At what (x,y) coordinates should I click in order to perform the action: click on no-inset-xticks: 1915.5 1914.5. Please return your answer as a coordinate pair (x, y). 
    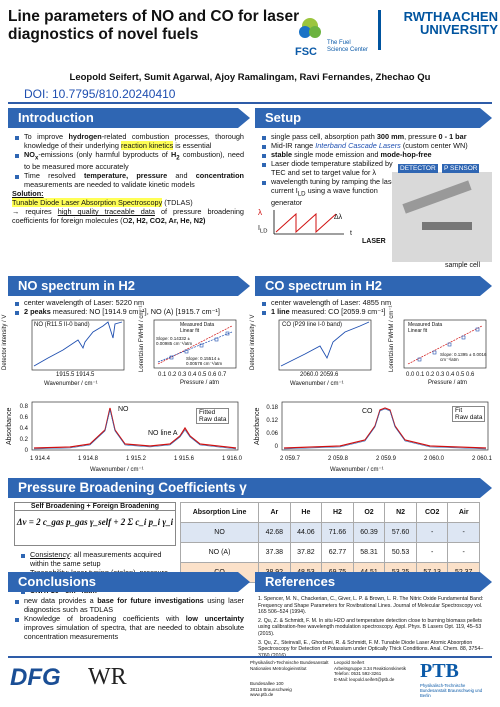
    Looking at the image, I should click on (75, 375).